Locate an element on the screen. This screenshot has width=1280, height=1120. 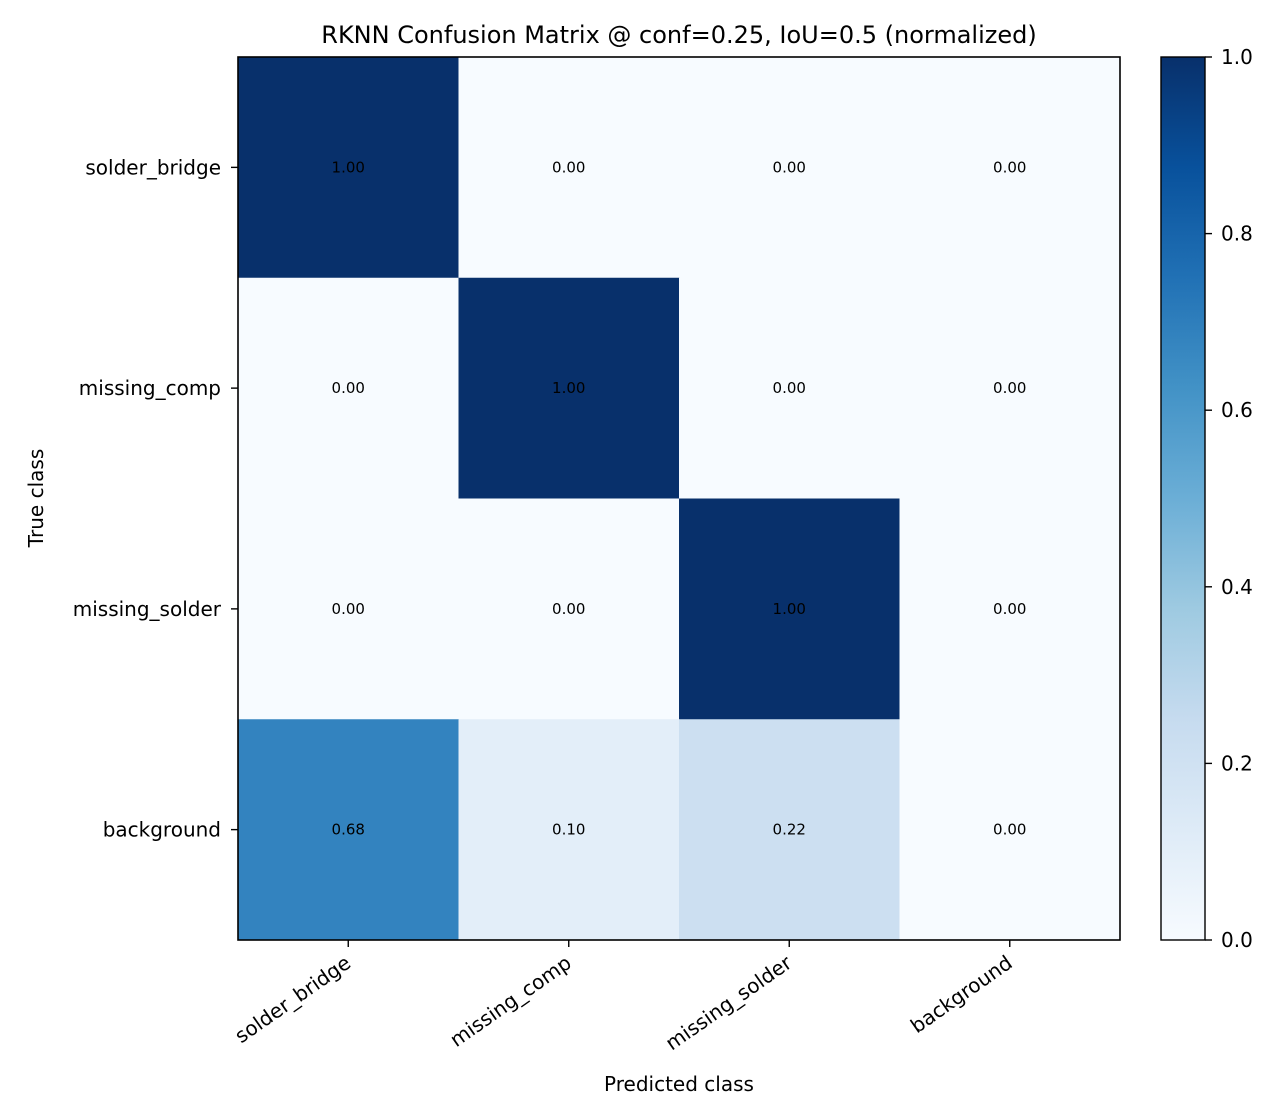
cell-value-label: 0.68 is located at coordinates (348, 830).